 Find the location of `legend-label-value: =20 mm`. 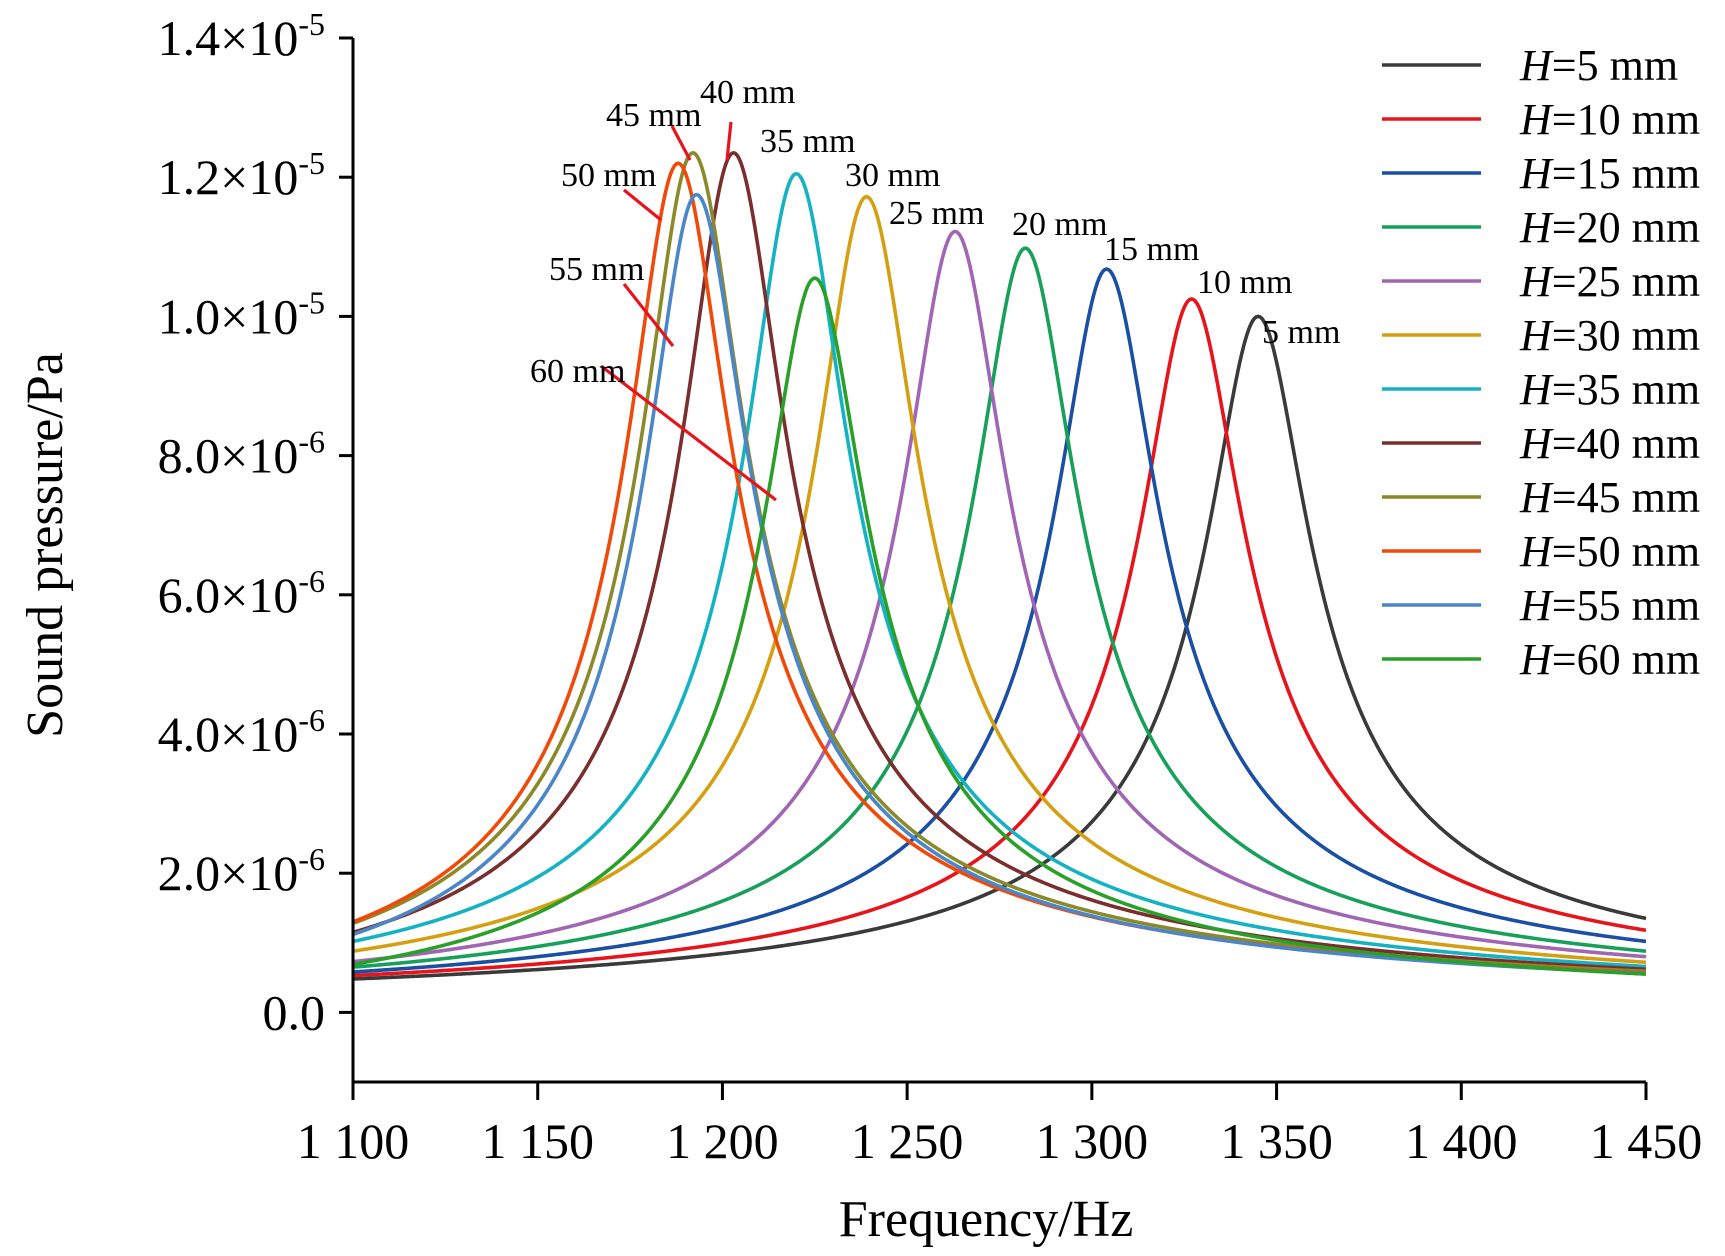

legend-label-value: =20 mm is located at coordinates (1626, 227).